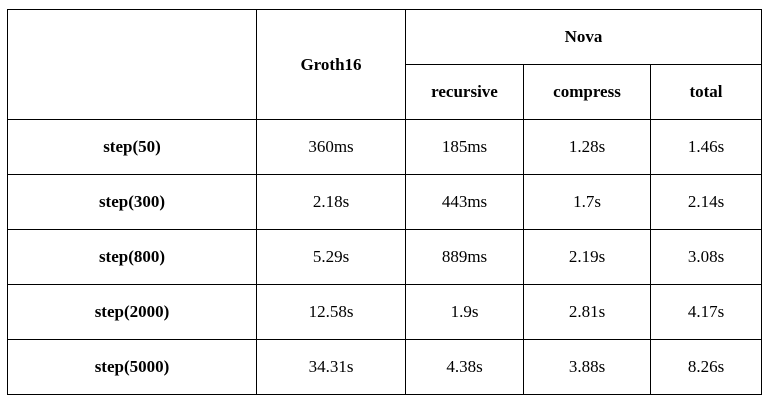 The width and height of the screenshot is (767, 402). I want to click on header-row-sub: recursive compress total, so click(385, 92).